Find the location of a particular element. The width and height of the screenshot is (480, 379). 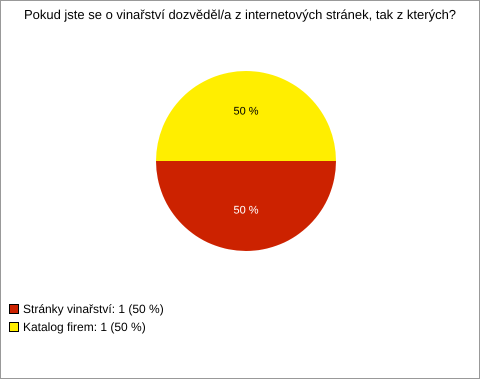

legend-label: Katalog firem: 1 (50 %) is located at coordinates (84, 327).